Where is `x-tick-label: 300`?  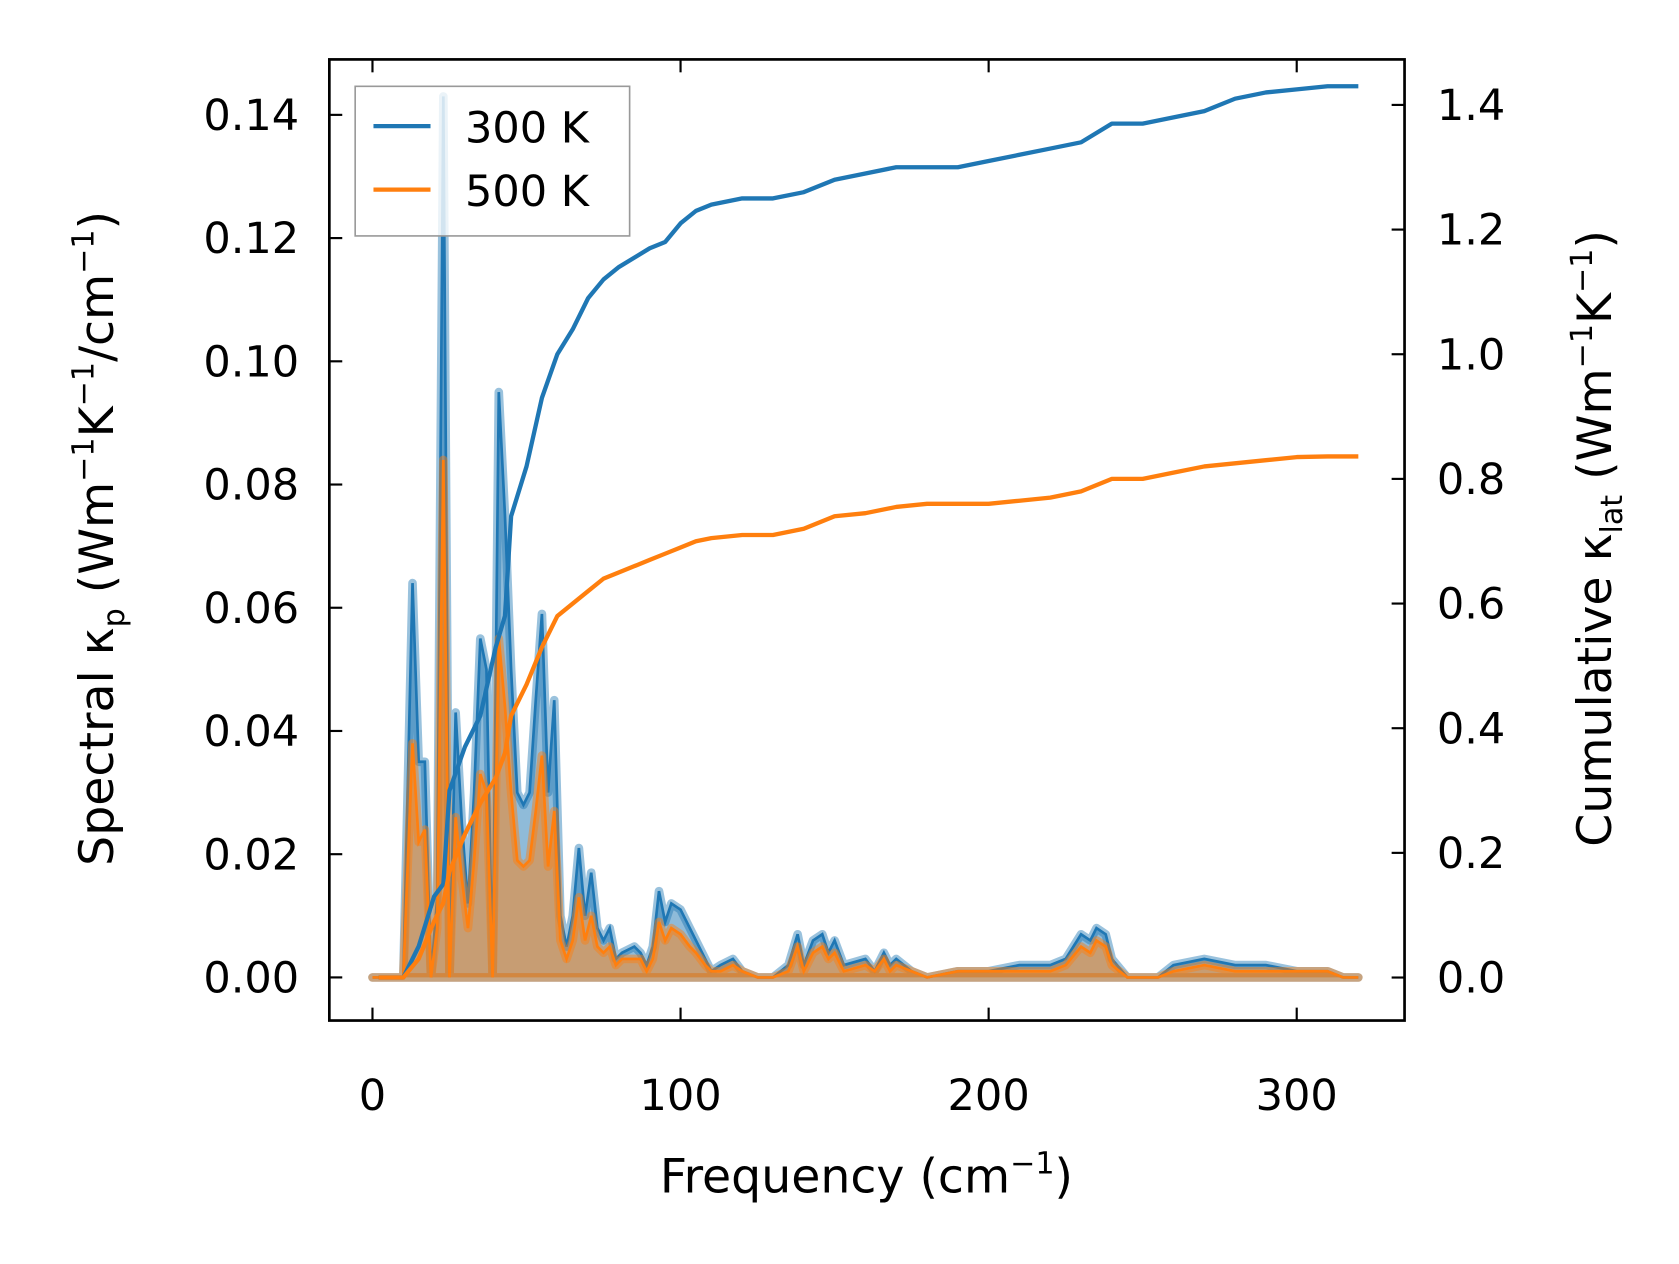 x-tick-label: 300 is located at coordinates (1297, 1096).